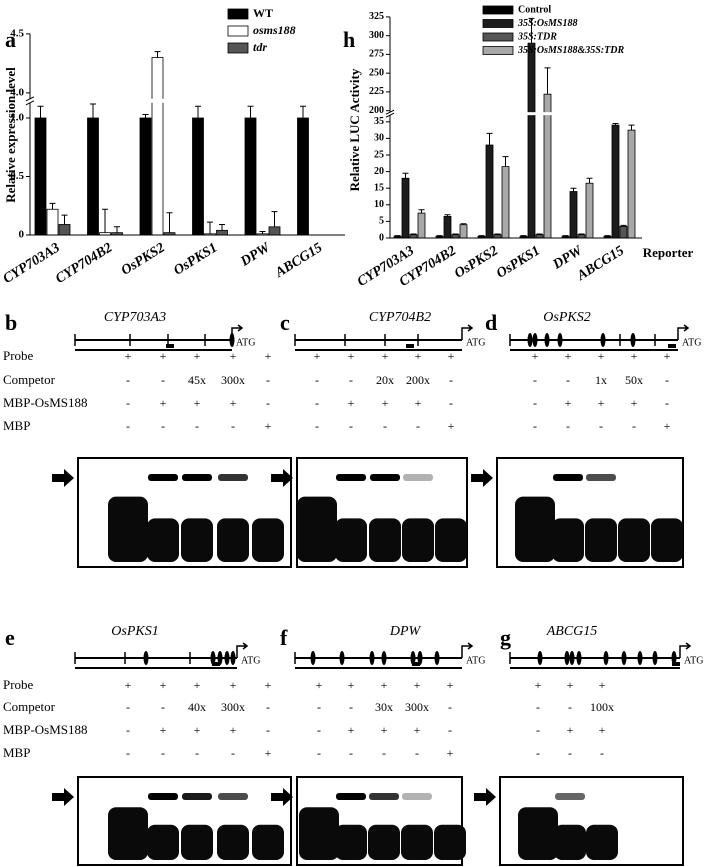 The width and height of the screenshot is (709, 867). Describe the element at coordinates (376, 91) in the screenshot. I see `y-tick-label: 225` at that location.